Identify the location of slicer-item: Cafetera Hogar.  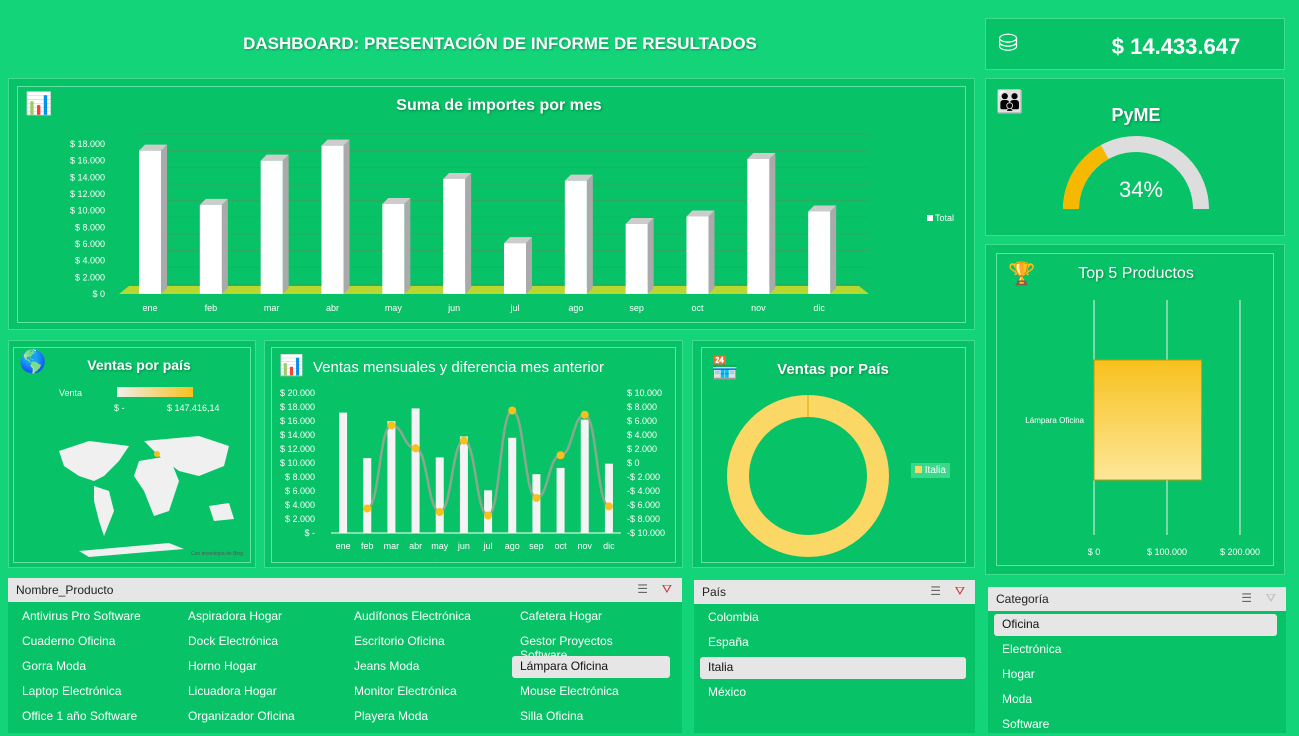
(561, 616).